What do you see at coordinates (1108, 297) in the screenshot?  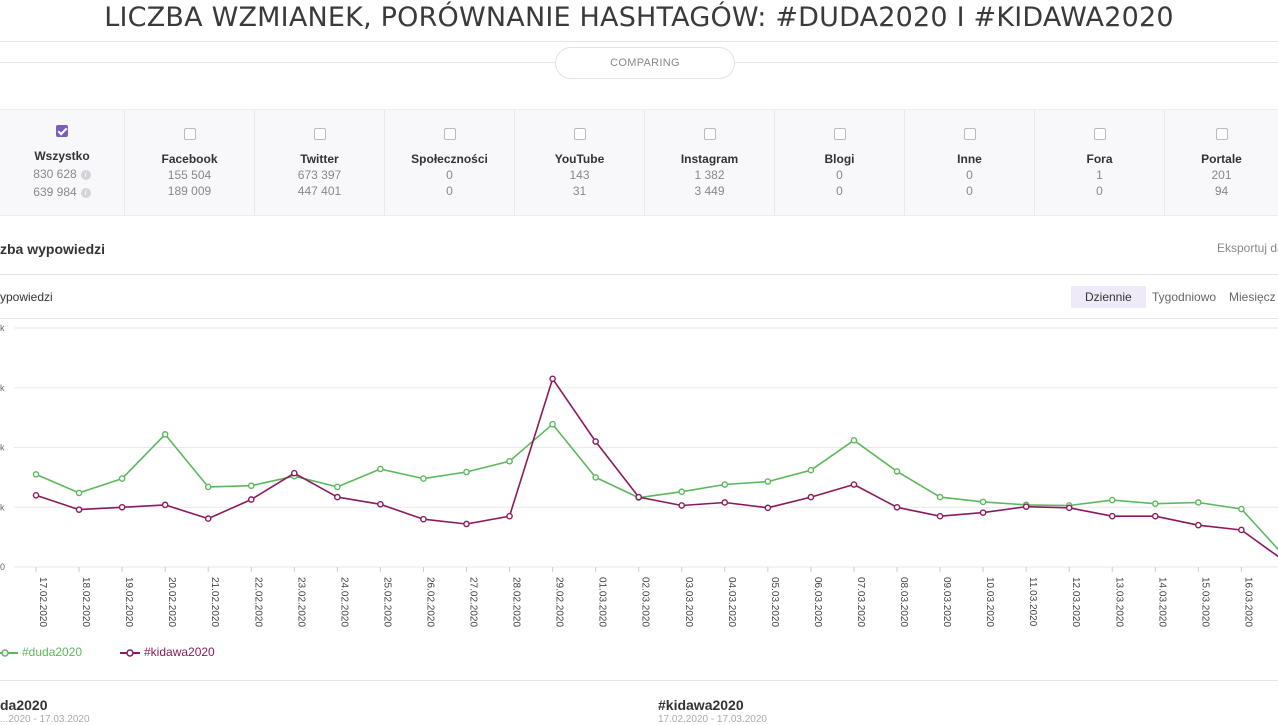 I see `tab-daily: Dziennie` at bounding box center [1108, 297].